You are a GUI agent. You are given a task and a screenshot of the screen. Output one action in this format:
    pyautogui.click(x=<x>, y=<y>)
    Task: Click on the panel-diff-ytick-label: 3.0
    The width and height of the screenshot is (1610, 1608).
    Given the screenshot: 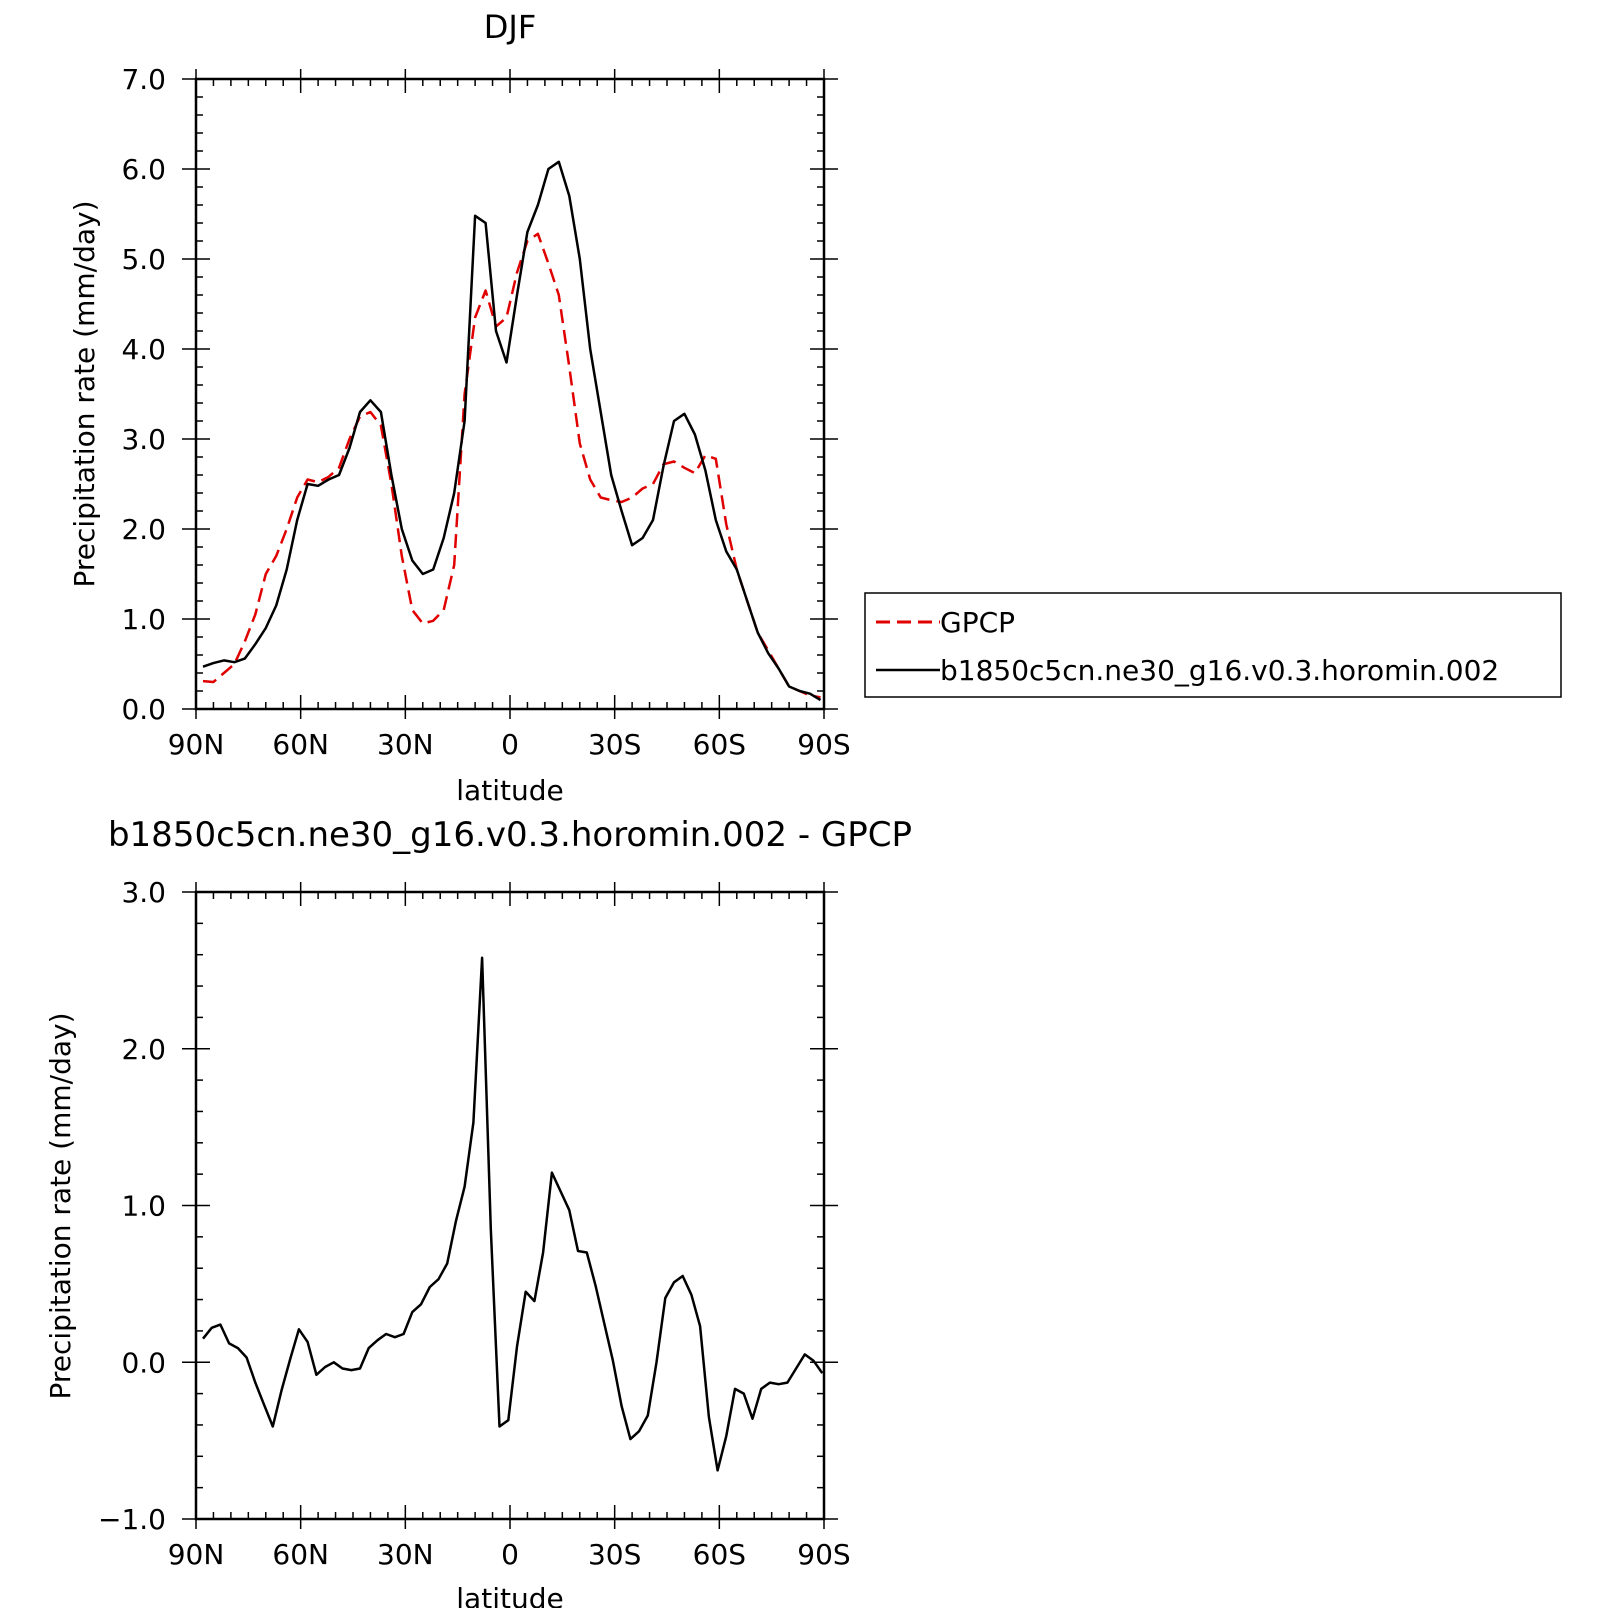 What is the action you would take?
    pyautogui.click(x=143, y=892)
    